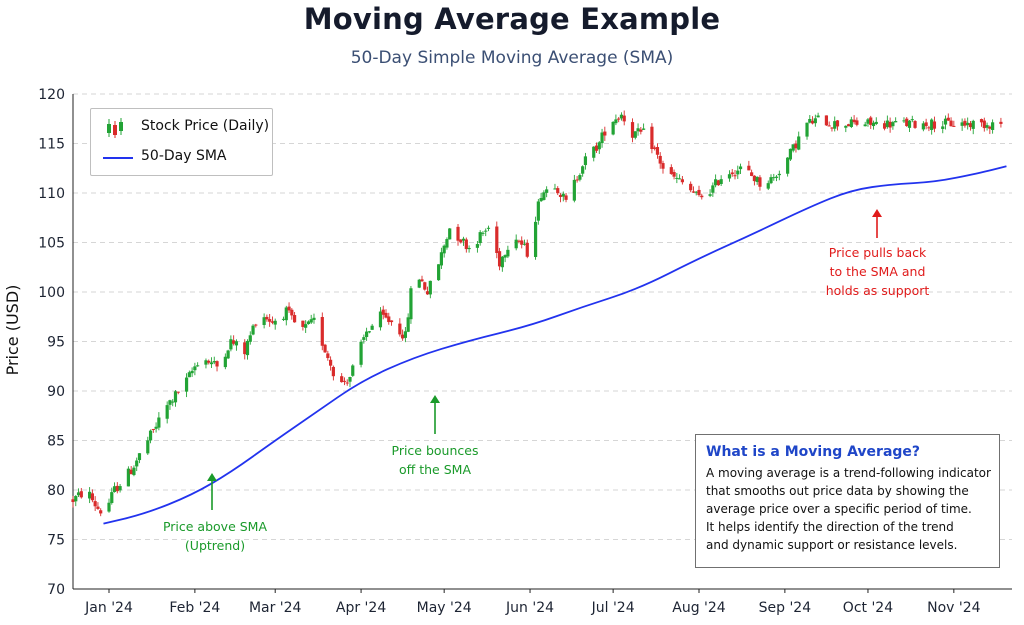  I want to click on candlestick-legend-icon, so click(115, 128).